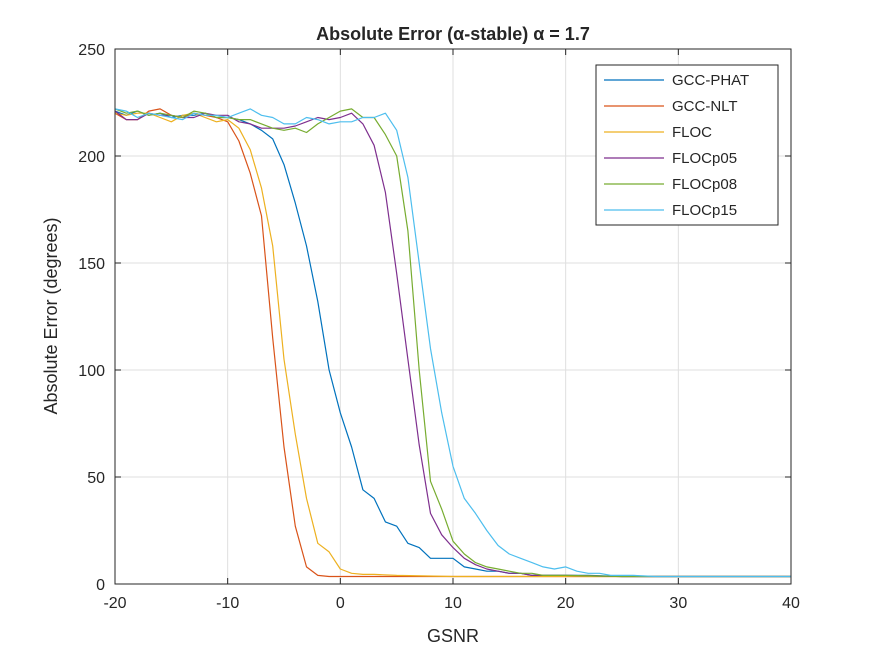 Image resolution: width=875 pixels, height=656 pixels. What do you see at coordinates (51, 315) in the screenshot?
I see `y-axis-label: Absolute Error (degrees)` at bounding box center [51, 315].